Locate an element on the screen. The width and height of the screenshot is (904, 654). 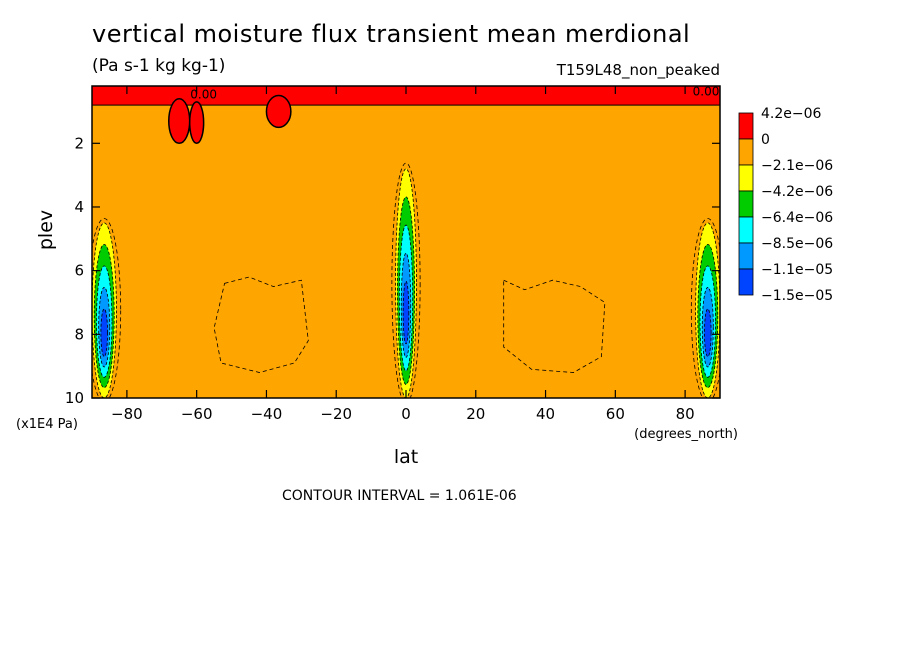
colorbar-label: 0 is located at coordinates (765, 140).